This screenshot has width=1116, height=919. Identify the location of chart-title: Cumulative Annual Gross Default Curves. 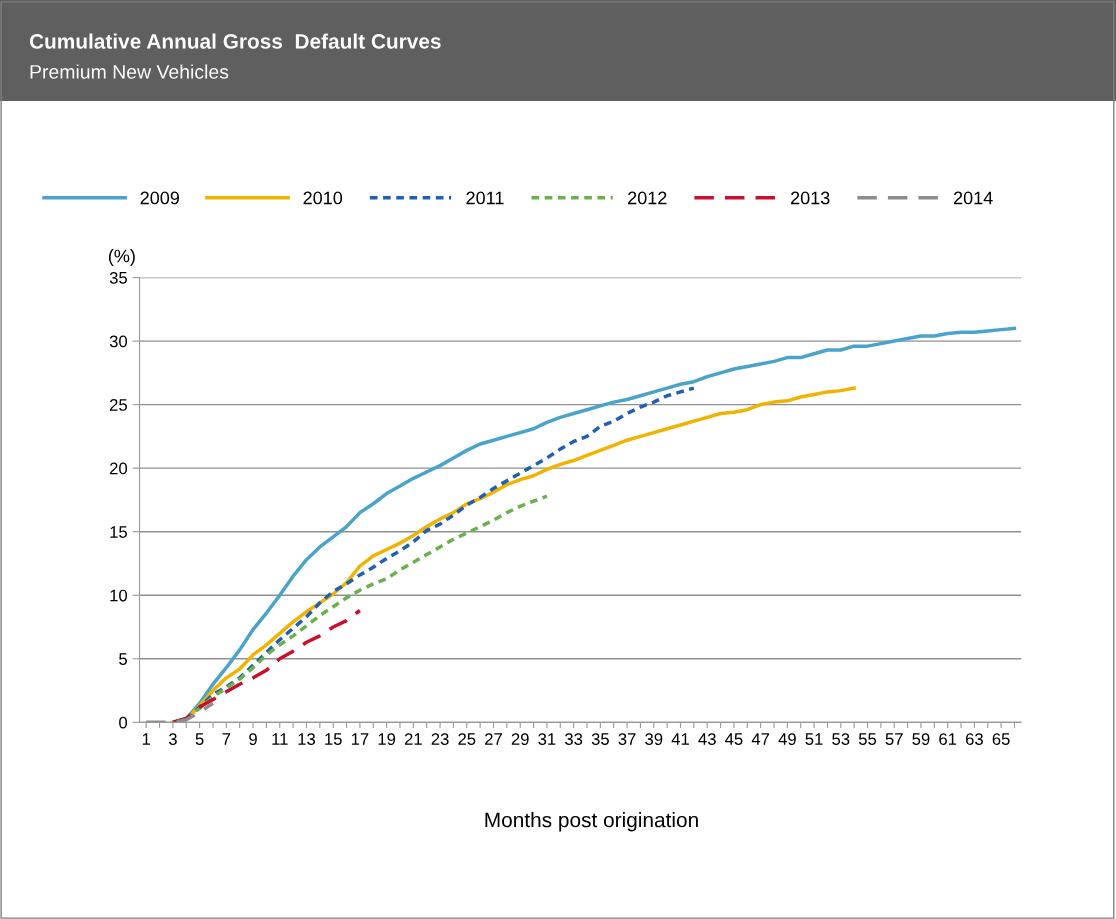
(235, 41).